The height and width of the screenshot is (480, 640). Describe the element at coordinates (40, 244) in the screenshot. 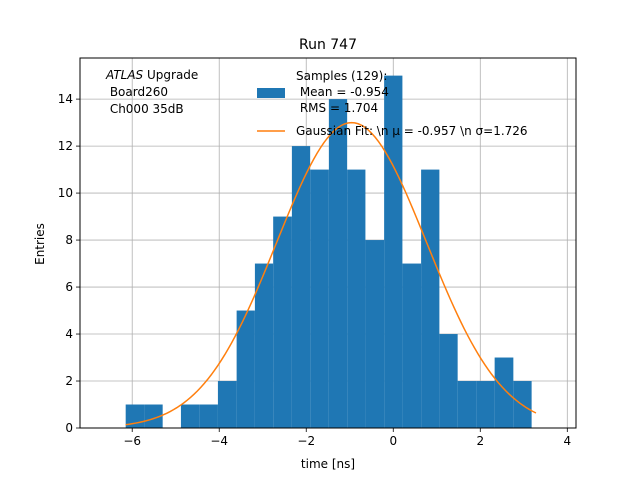

I see `y-axis-label: Entries` at that location.